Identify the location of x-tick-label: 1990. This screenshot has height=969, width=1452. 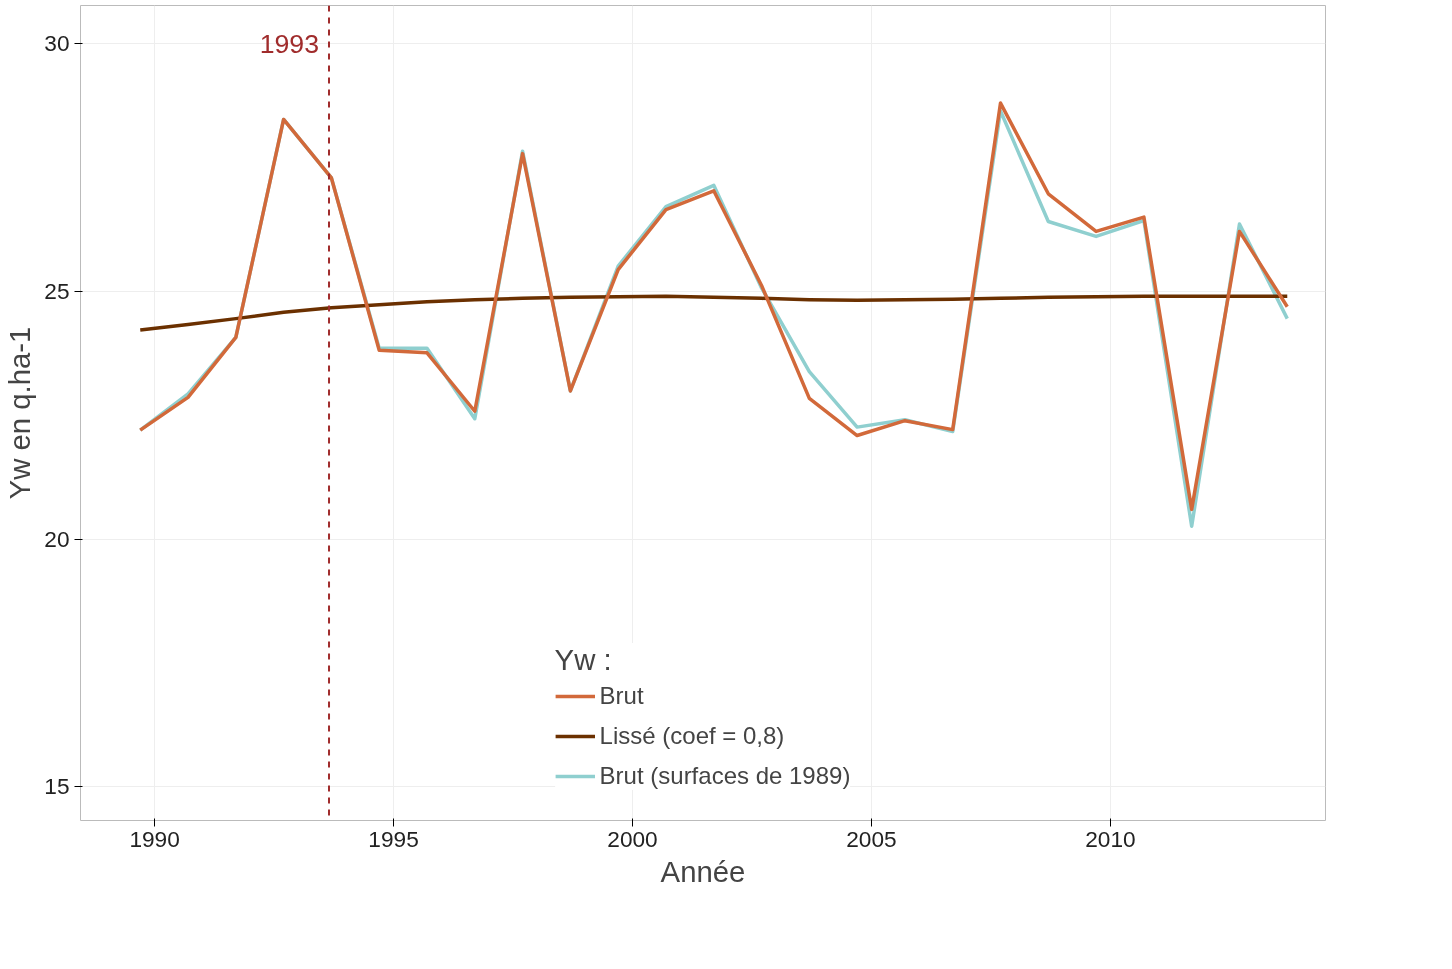
(154, 838).